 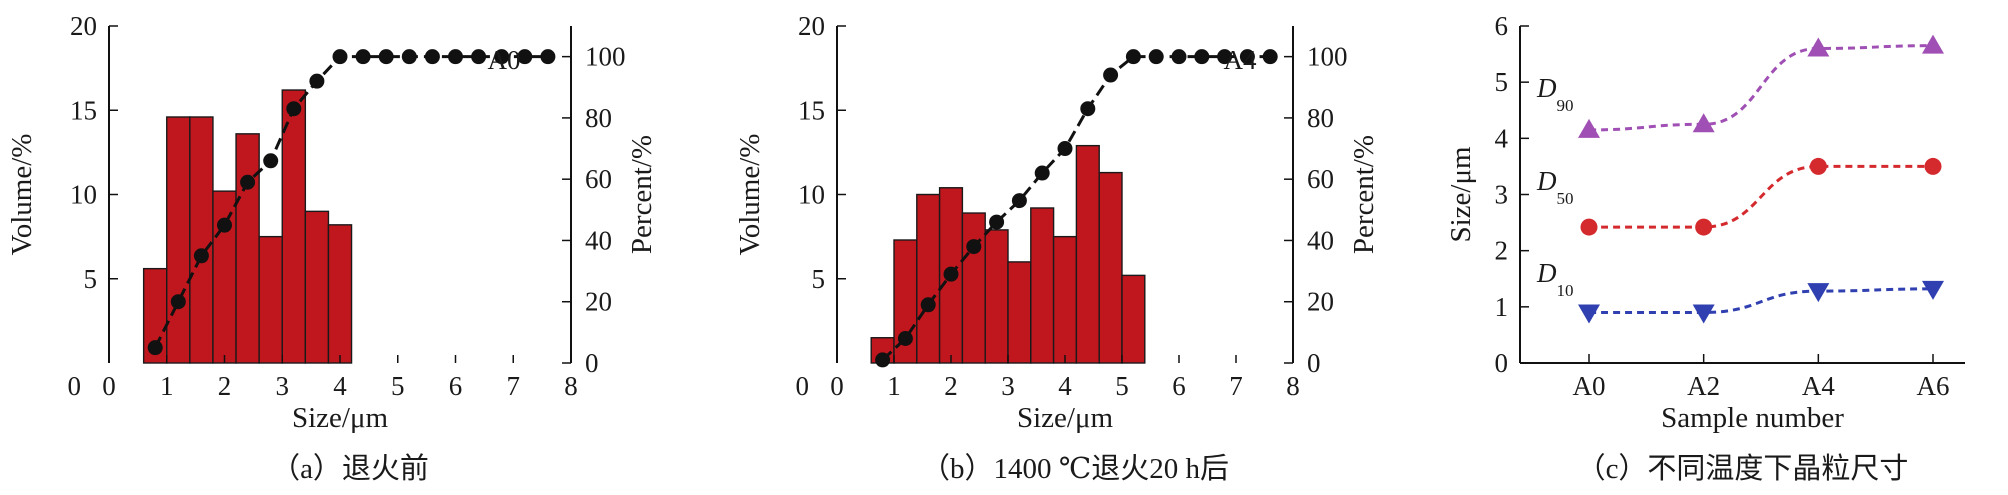 What do you see at coordinates (1502, 251) in the screenshot?
I see `y-tick-label: 2` at bounding box center [1502, 251].